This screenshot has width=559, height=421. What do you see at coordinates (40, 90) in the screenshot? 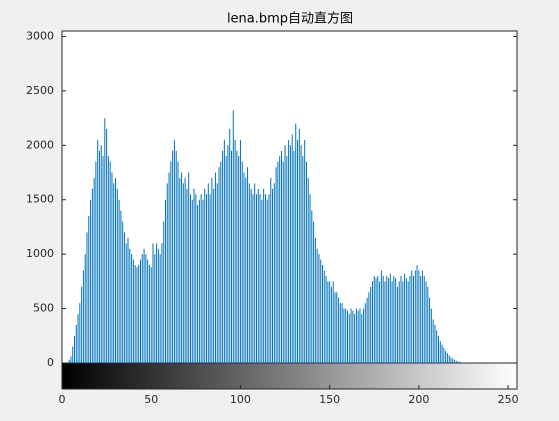
I see `y-tick-label: 2500` at bounding box center [40, 90].